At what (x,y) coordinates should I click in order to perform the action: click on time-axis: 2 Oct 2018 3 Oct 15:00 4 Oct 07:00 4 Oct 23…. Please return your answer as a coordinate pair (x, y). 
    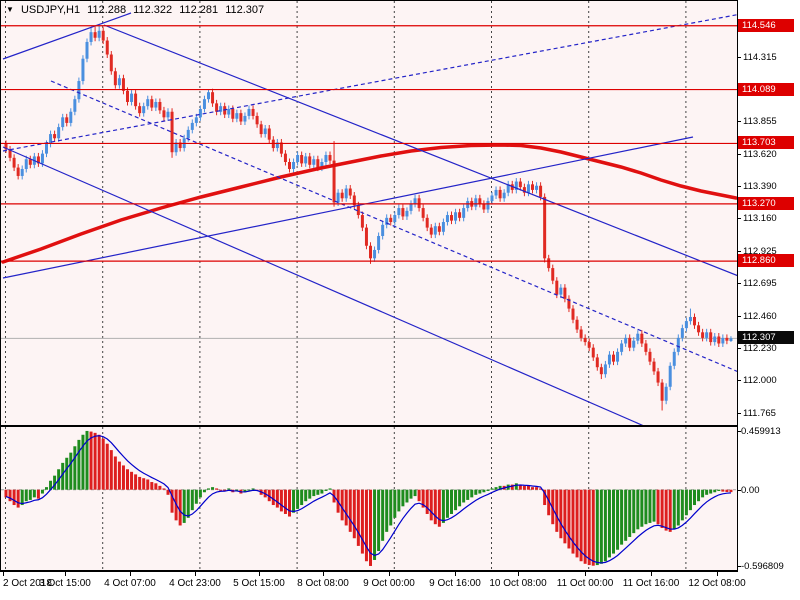
    Looking at the image, I should click on (400, 586).